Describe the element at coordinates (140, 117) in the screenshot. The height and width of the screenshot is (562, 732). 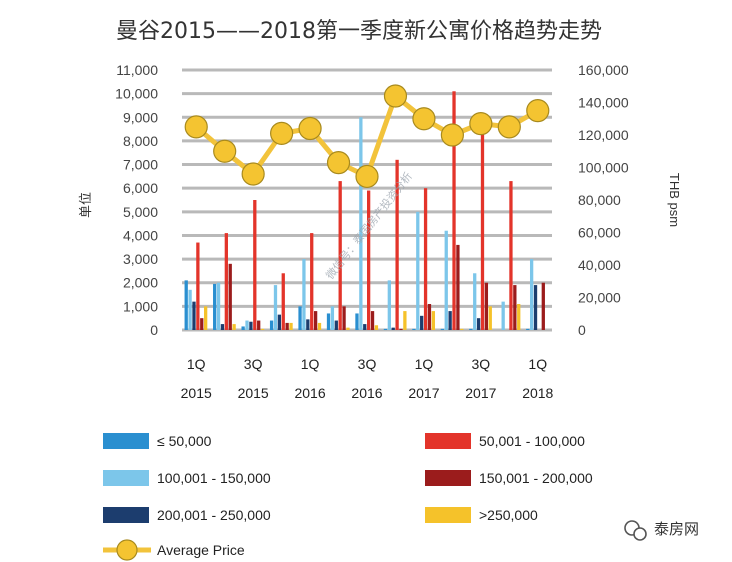
I see `left-axis-tick-label: 9,000` at that location.